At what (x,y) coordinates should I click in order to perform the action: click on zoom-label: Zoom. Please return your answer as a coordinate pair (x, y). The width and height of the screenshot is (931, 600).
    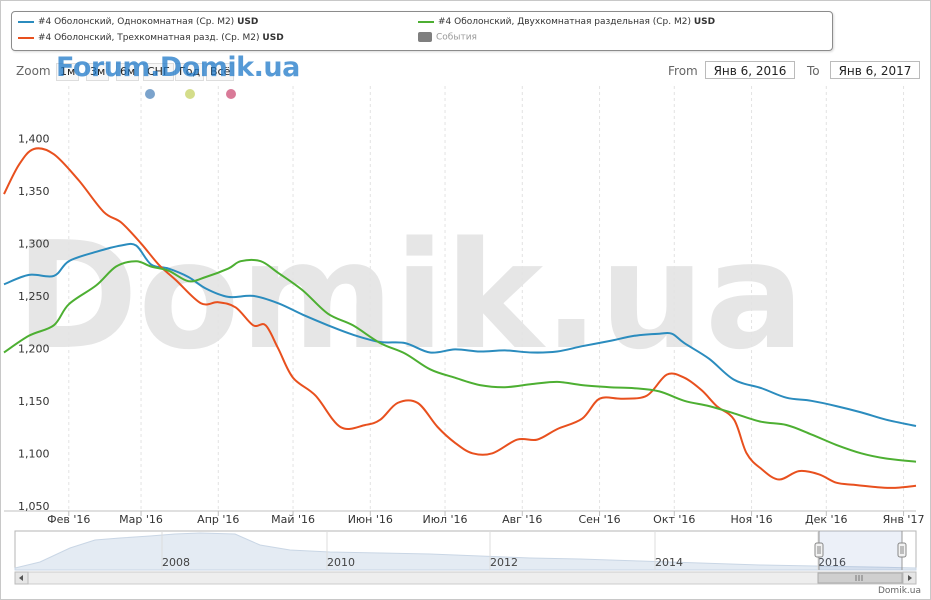
    Looking at the image, I should click on (33, 71).